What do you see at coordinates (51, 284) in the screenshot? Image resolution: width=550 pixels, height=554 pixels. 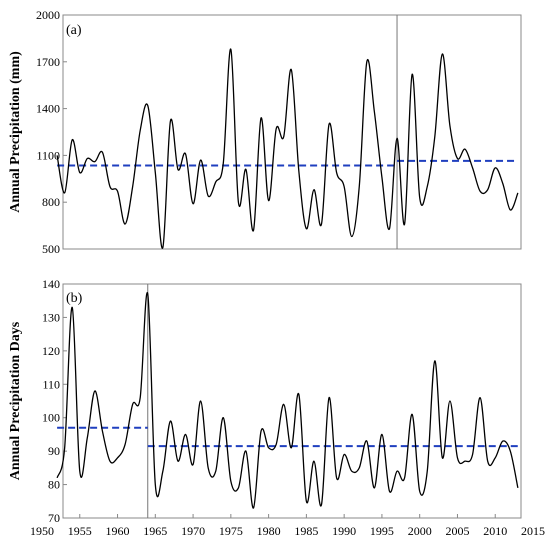 I see `panel-b-y-tick-label: 140` at bounding box center [51, 284].